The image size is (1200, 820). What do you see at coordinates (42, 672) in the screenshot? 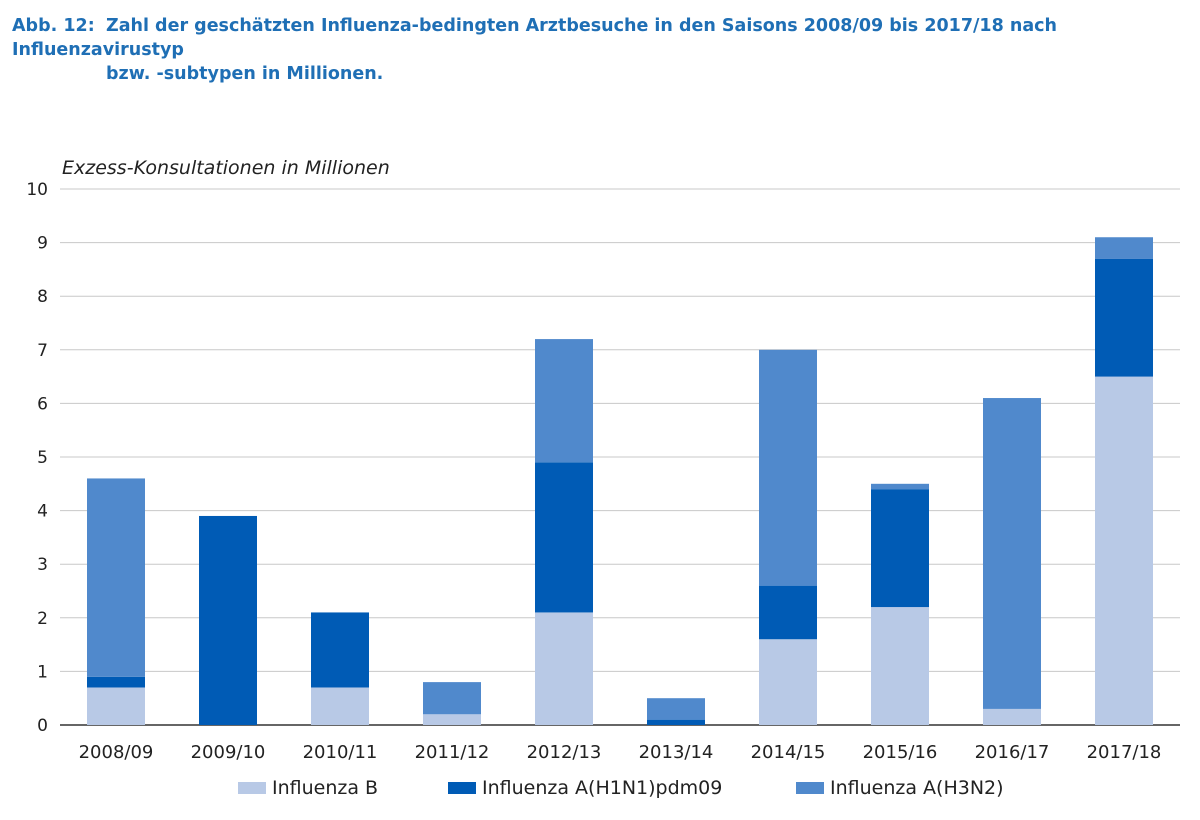
I see `y-tick-label: 1` at bounding box center [42, 672].